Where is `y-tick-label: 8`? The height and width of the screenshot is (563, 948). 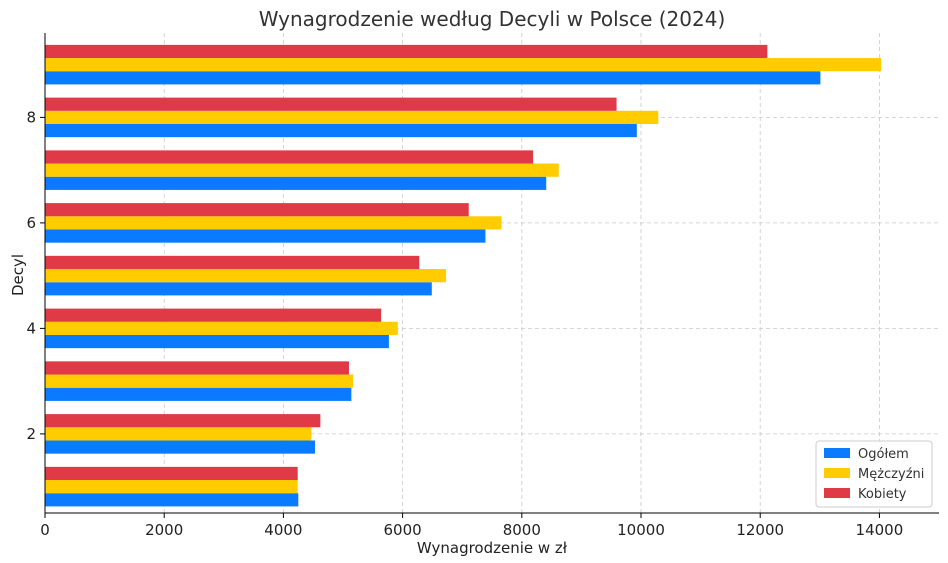
y-tick-label: 8 is located at coordinates (31, 117).